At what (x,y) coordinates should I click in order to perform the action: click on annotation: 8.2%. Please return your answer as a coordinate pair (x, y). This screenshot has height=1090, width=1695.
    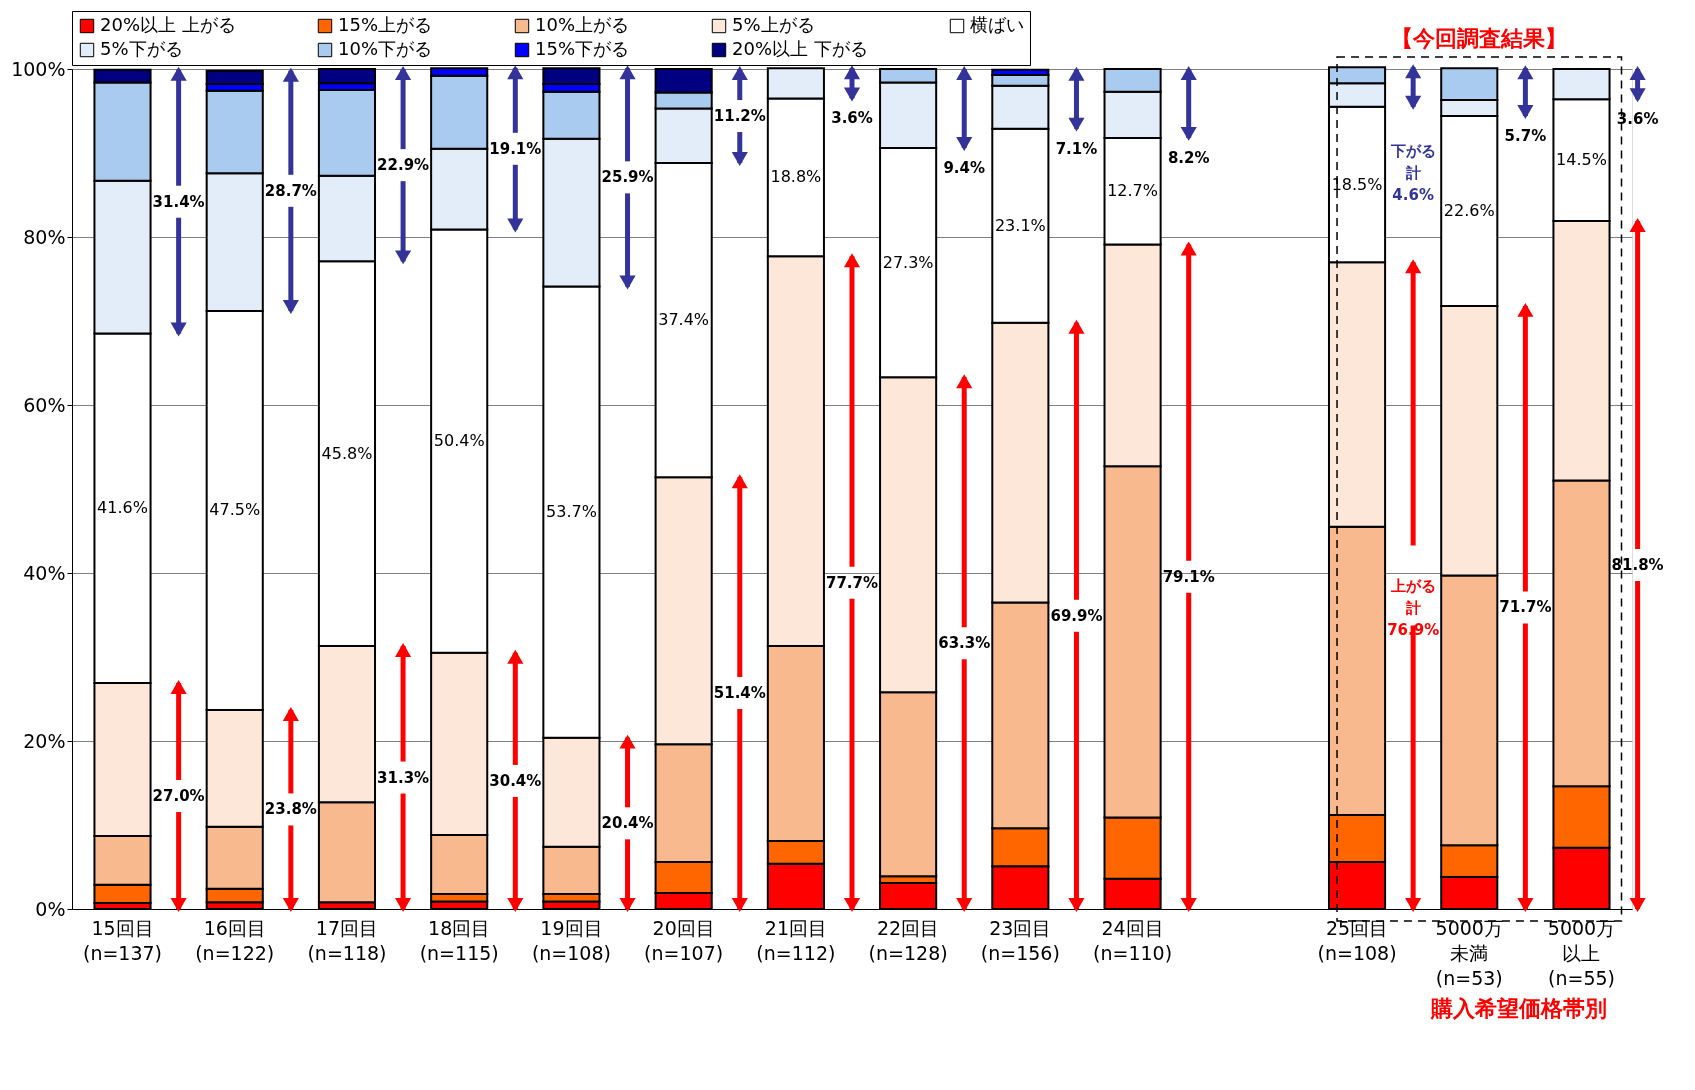
    Looking at the image, I should click on (1188, 157).